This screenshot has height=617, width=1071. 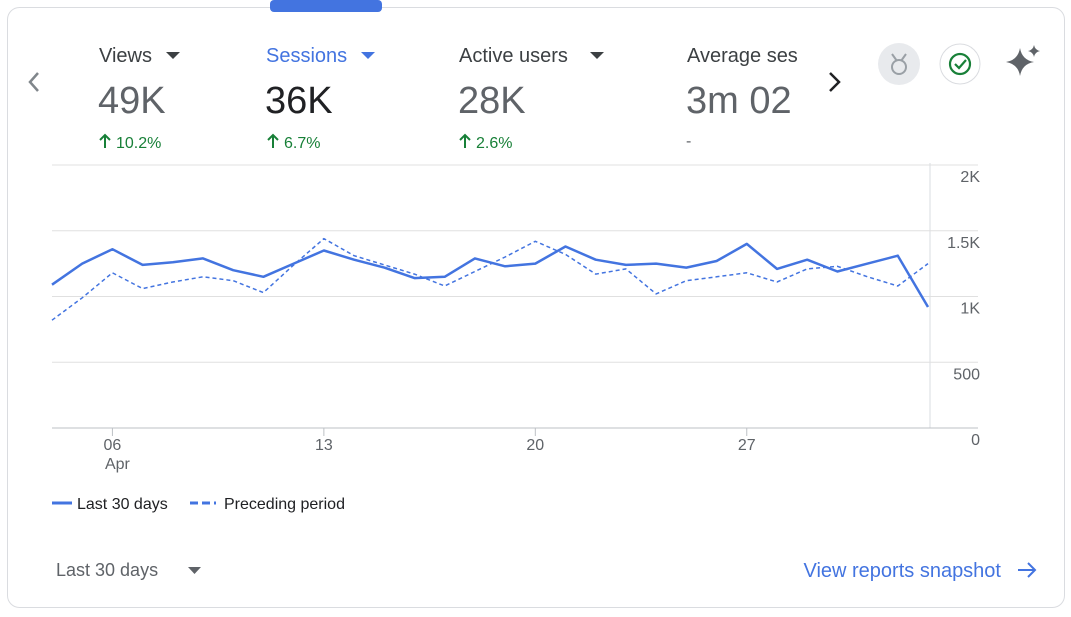 I want to click on y-tick-label: 0, so click(x=975, y=440).